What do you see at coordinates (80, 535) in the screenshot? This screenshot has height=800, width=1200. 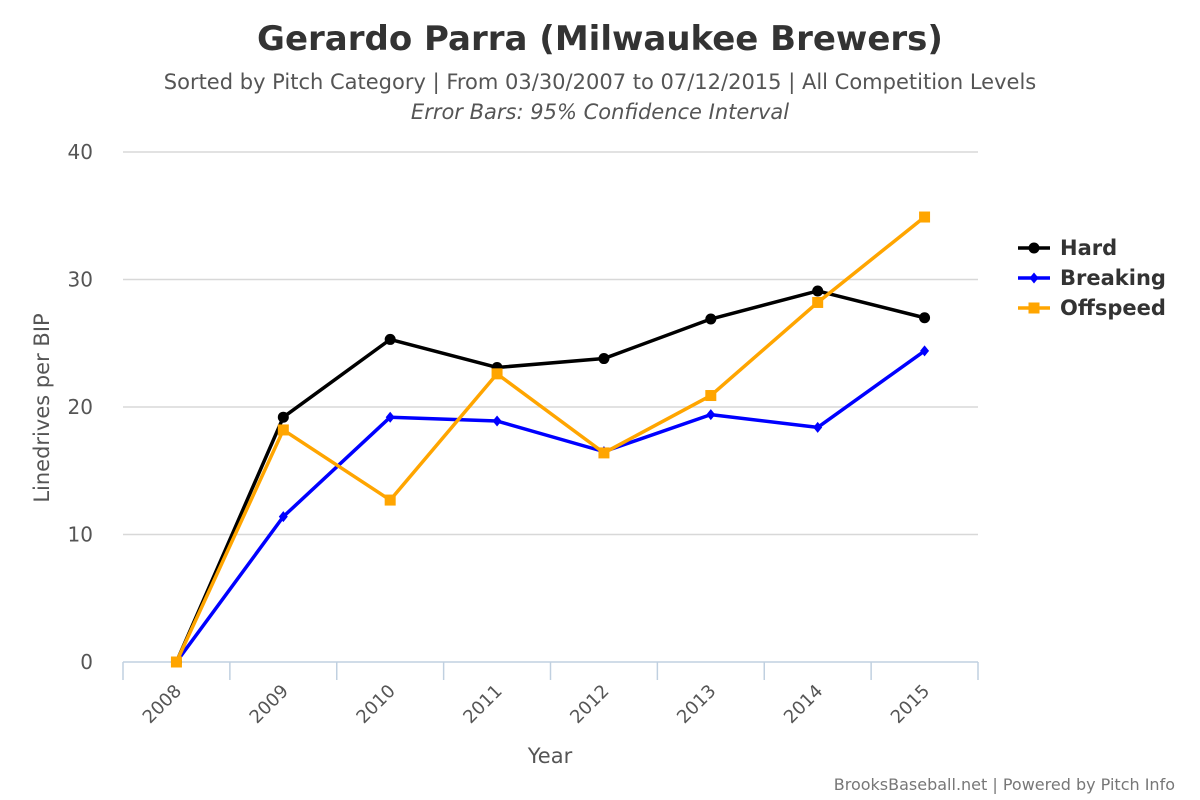 I see `y-tick-label: 10` at bounding box center [80, 535].